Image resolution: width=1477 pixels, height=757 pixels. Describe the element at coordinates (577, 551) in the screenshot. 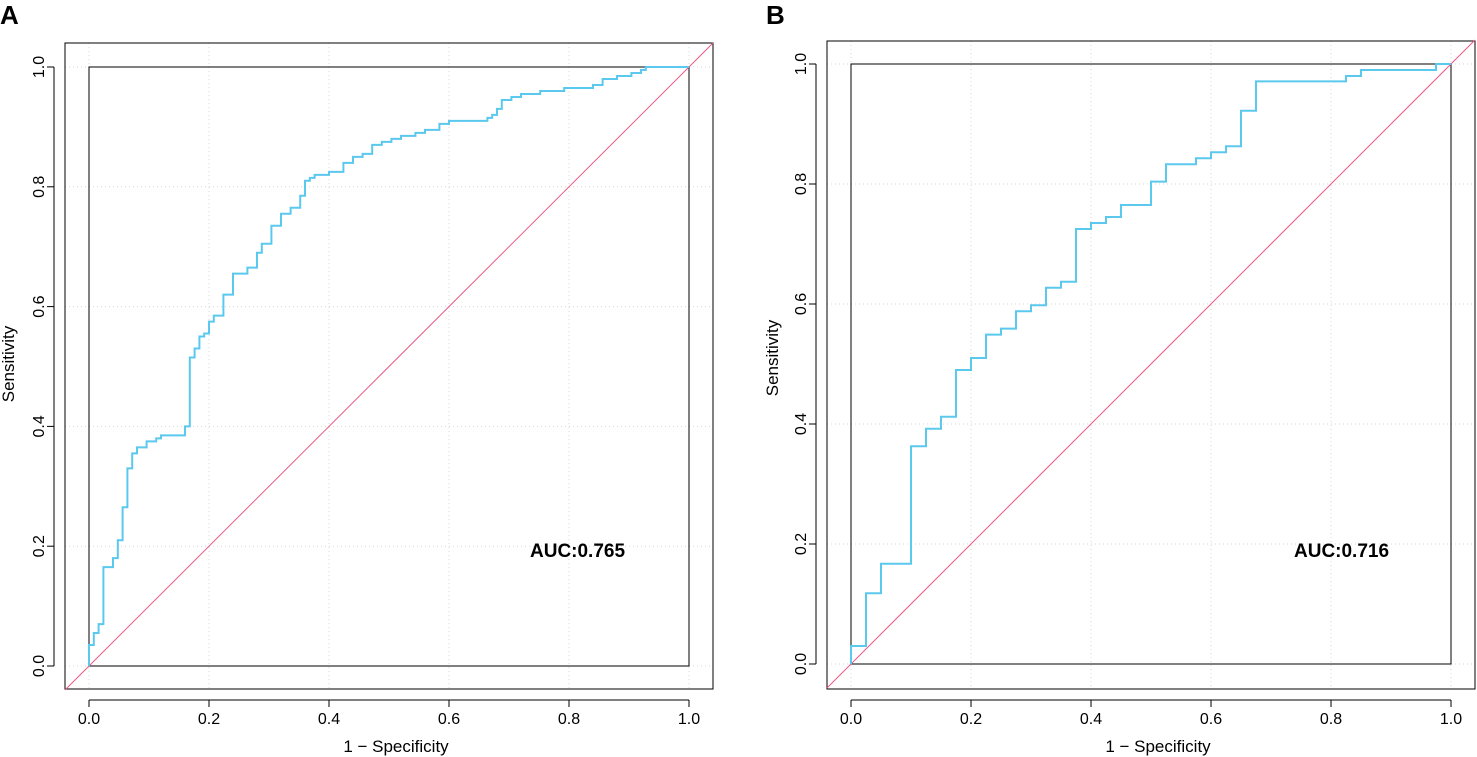

I see `auc-annotation-a: AUC:0.765` at that location.